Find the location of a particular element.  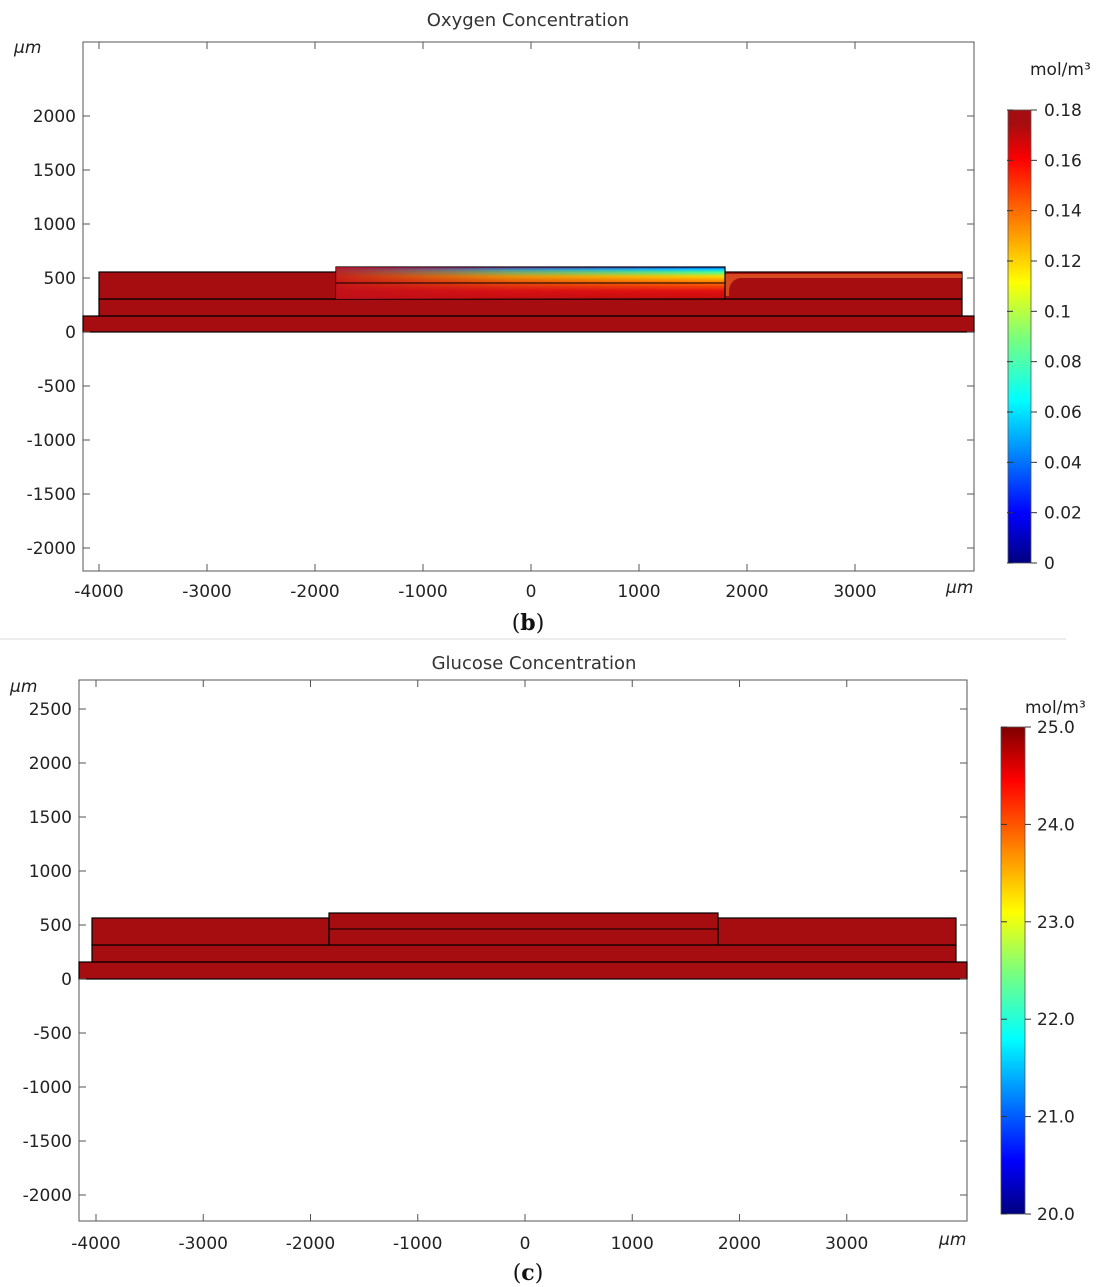

colorbar-tick-label: 0.16 is located at coordinates (1063, 161).